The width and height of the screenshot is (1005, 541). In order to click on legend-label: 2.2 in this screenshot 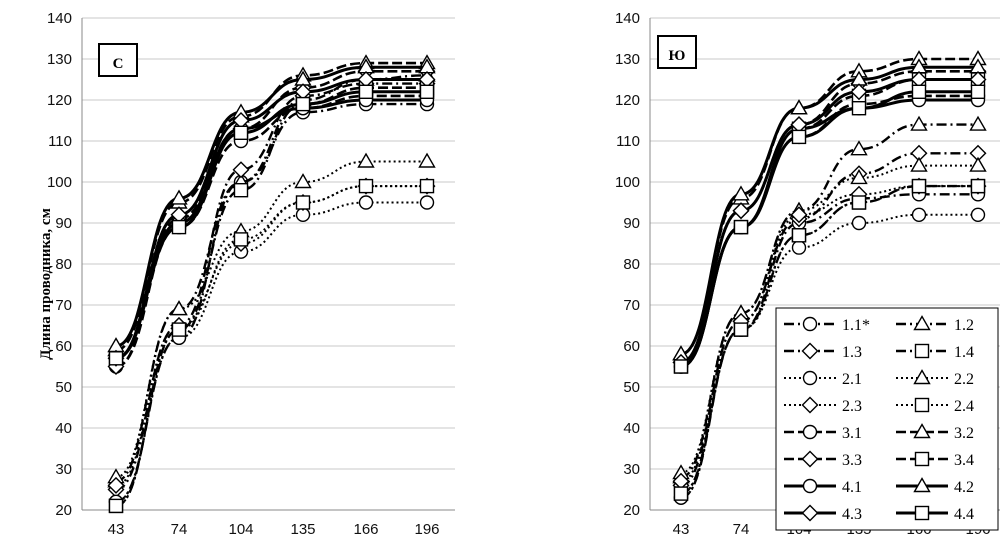, I will do `click(964, 379)`.